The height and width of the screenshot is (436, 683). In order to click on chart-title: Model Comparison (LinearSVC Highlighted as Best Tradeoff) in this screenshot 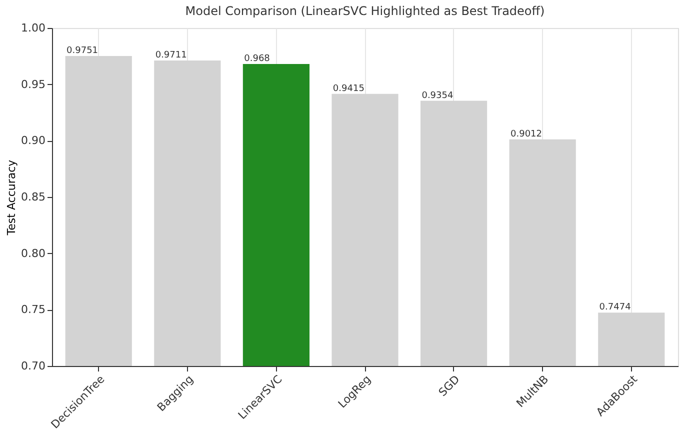, I will do `click(365, 11)`.